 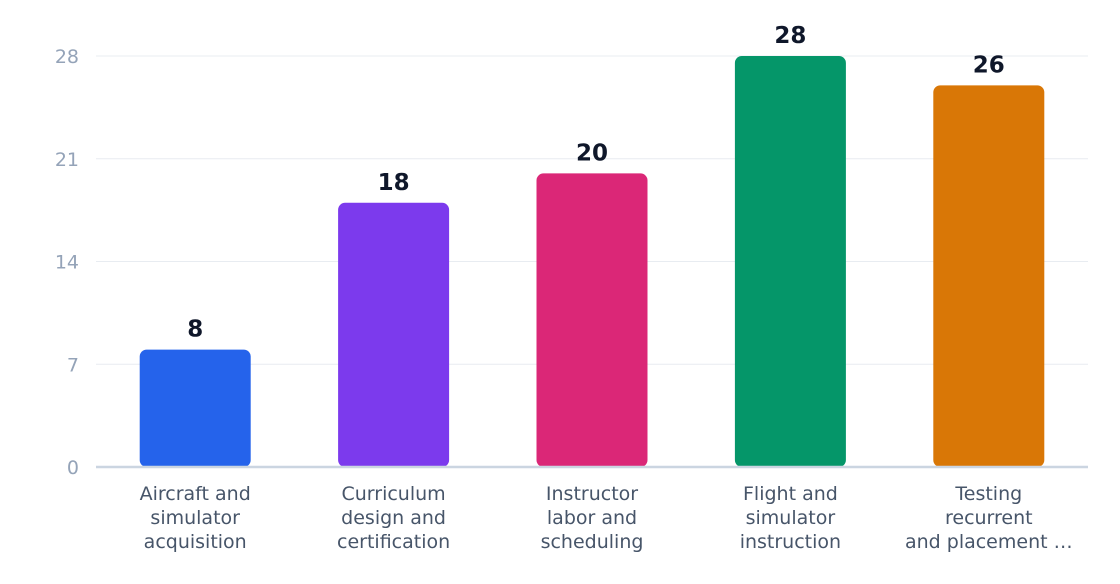 What do you see at coordinates (393, 494) in the screenshot?
I see `x-category-label: Curriculum` at bounding box center [393, 494].